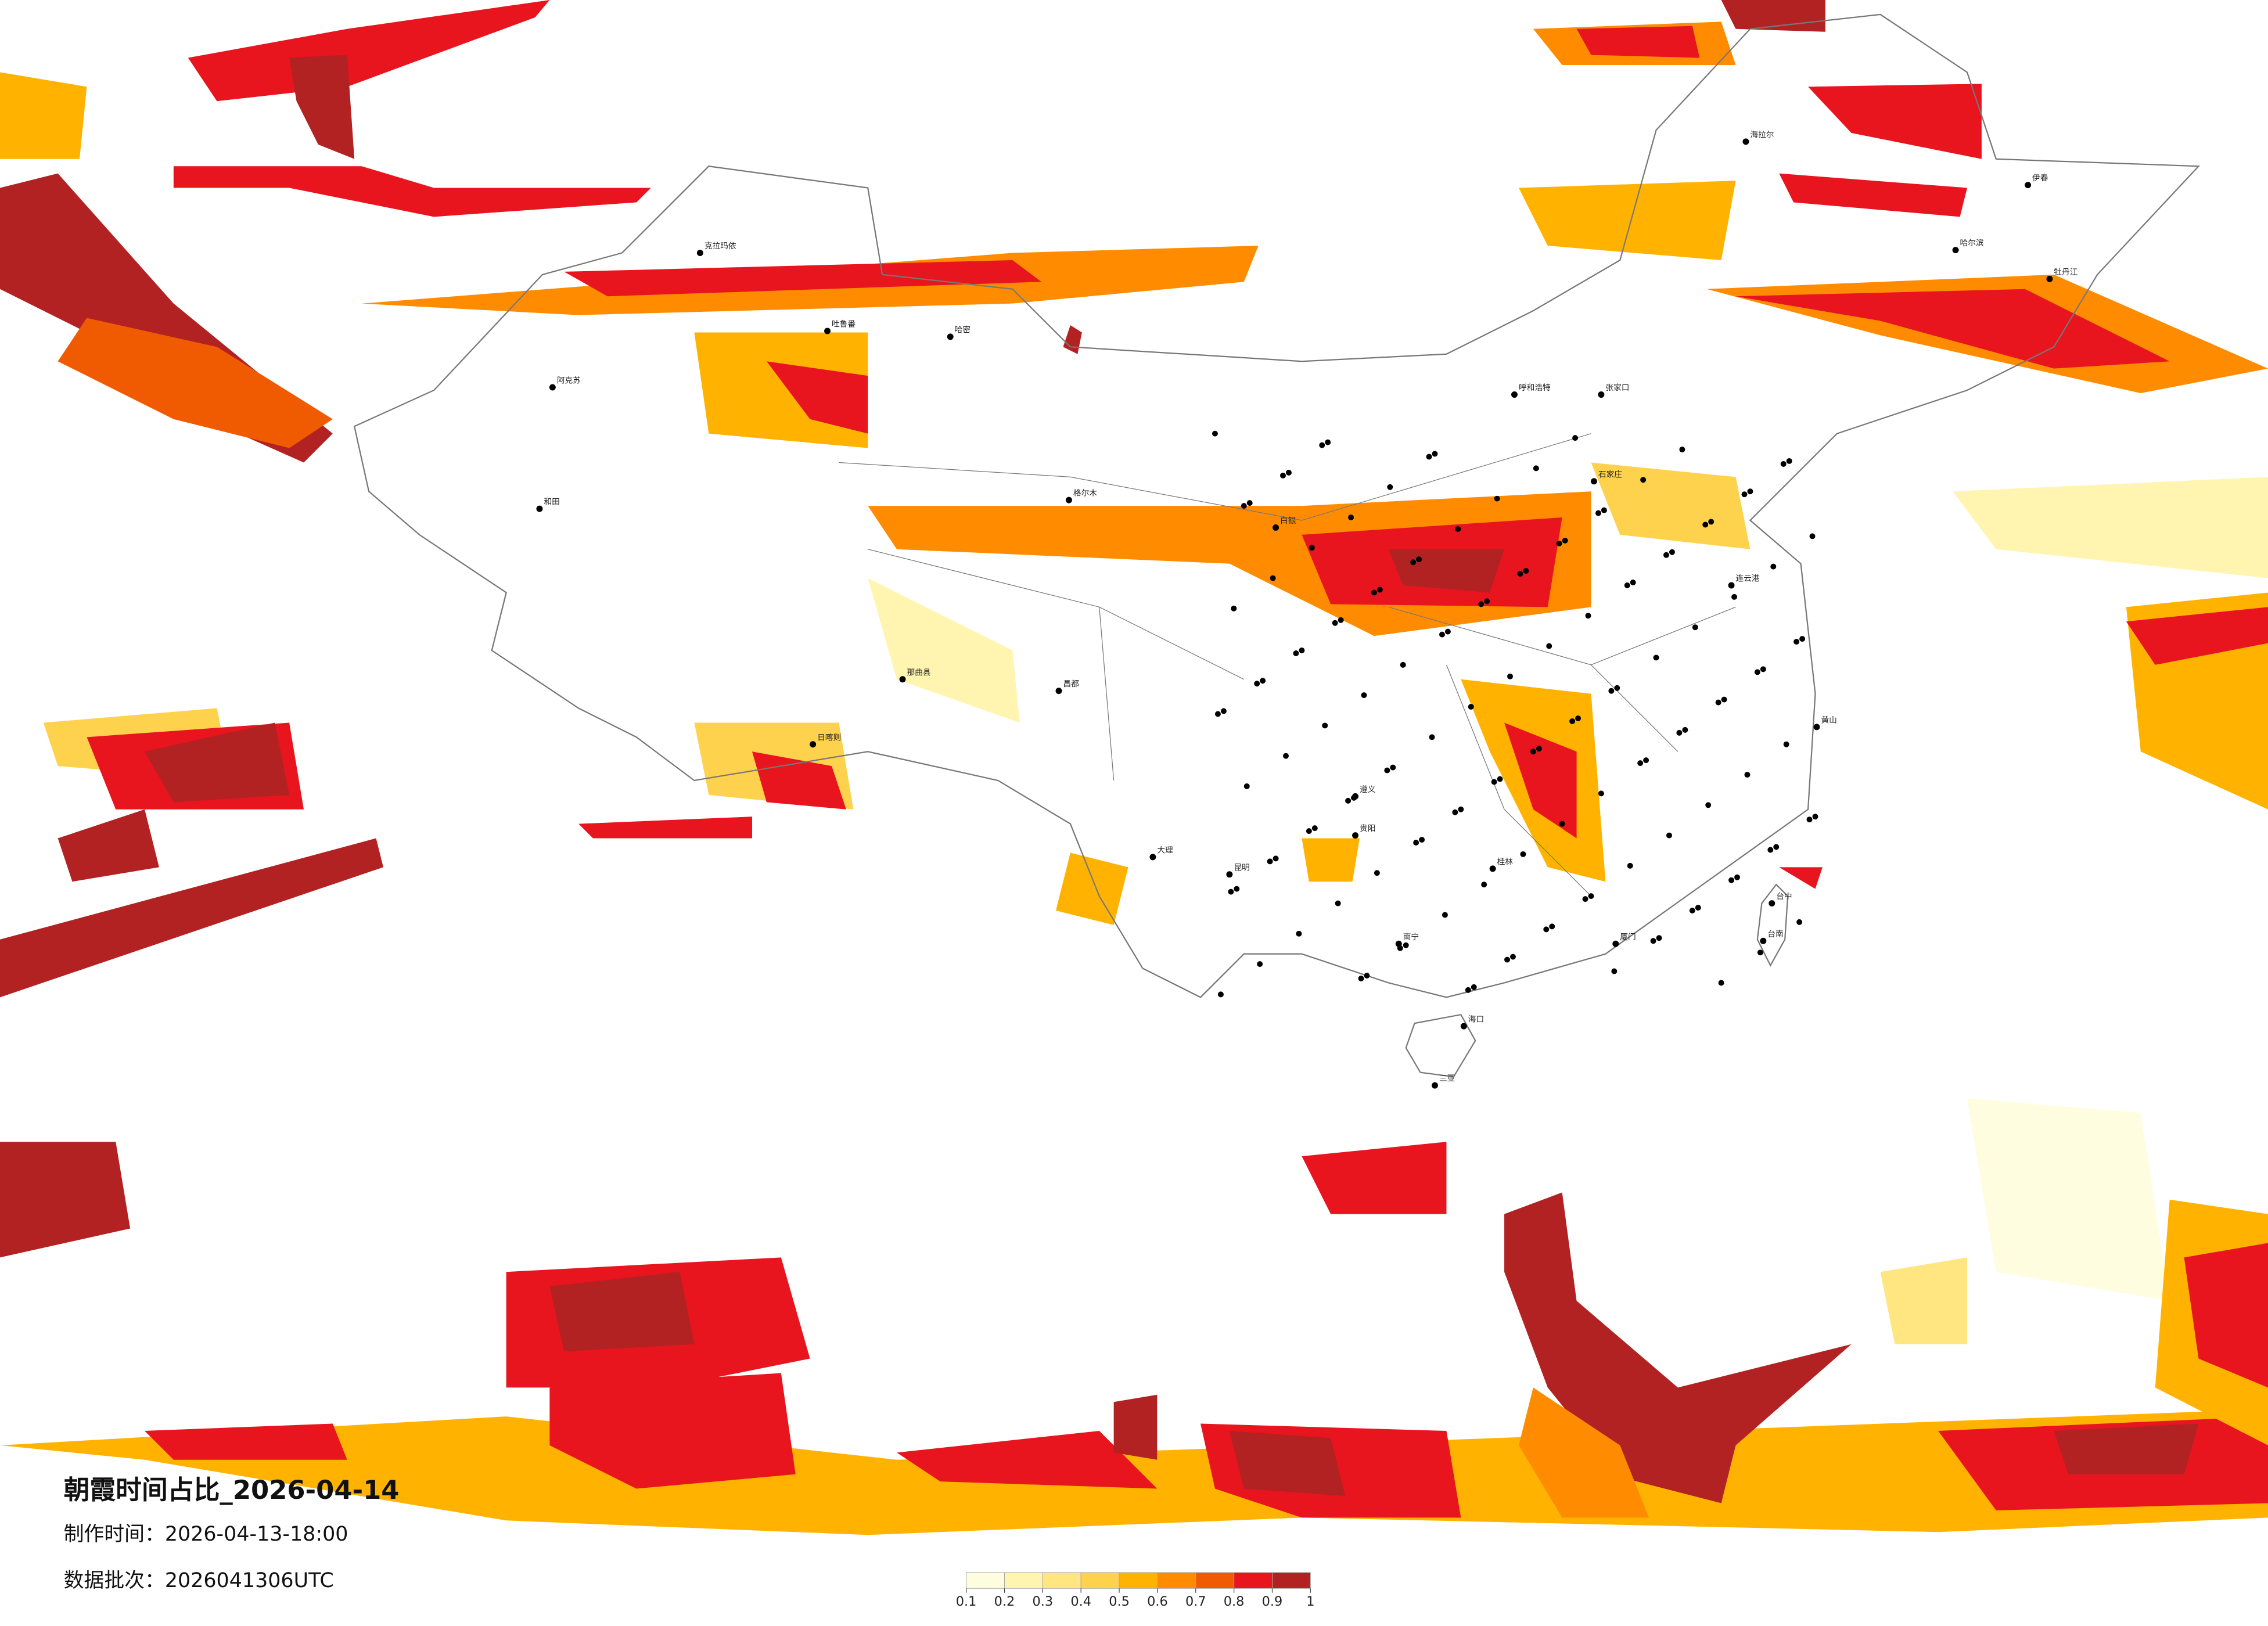  Describe the element at coordinates (966, 1601) in the screenshot. I see `colorbar-tick-label: 0.1` at that location.